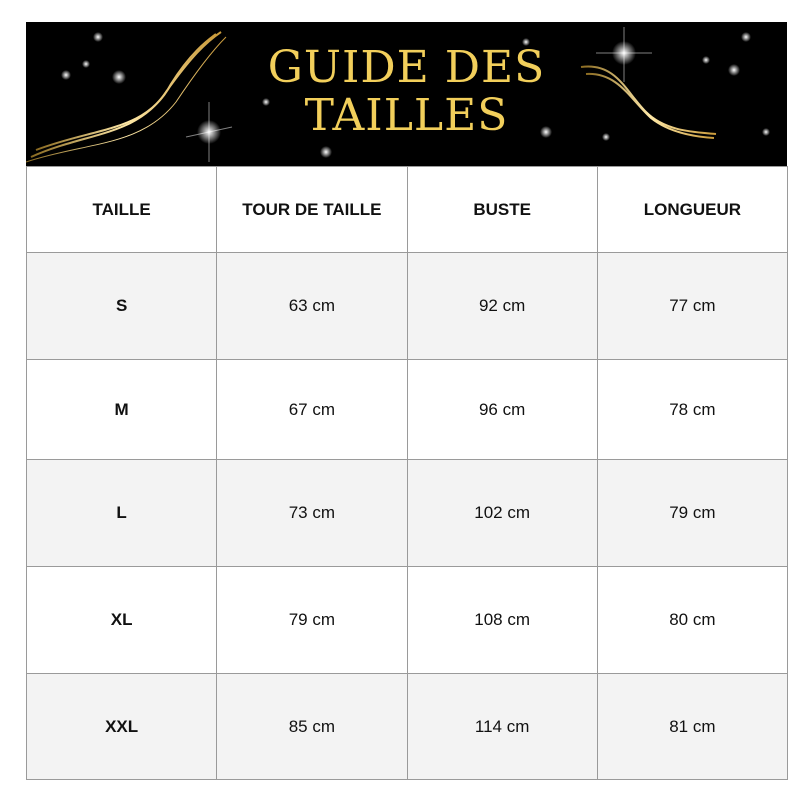 The height and width of the screenshot is (800, 800). Describe the element at coordinates (502, 620) in the screenshot. I see `bust-cell: 108 cm` at that location.